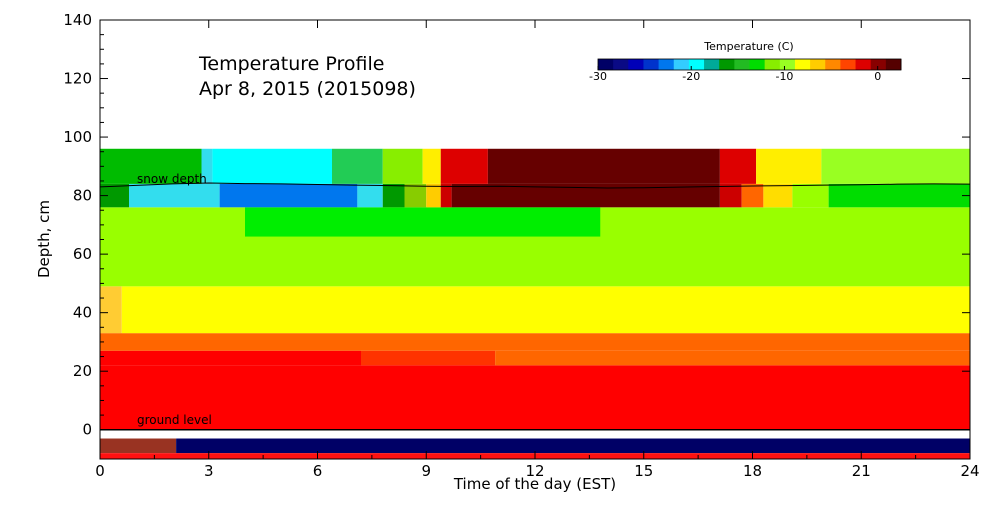  Describe the element at coordinates (82, 254) in the screenshot. I see `y-tick-label: 60` at that location.